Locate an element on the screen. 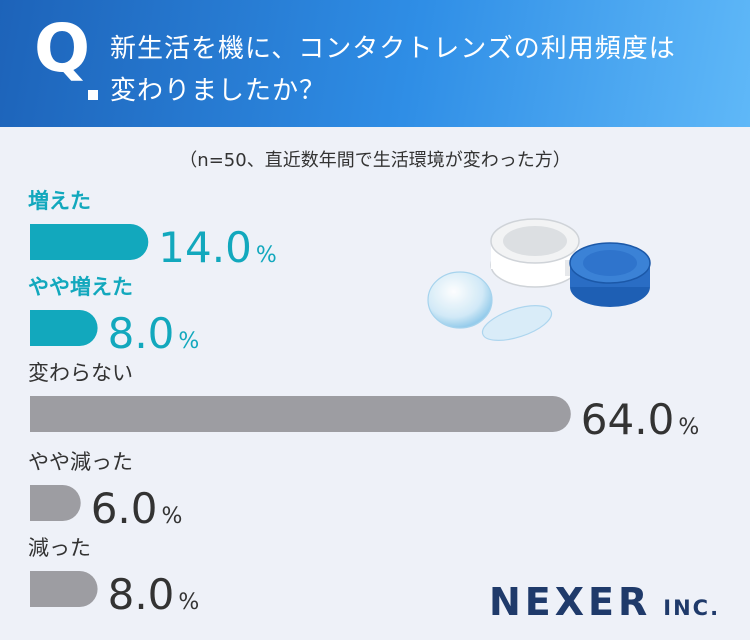 Image resolution: width=750 pixels, height=640 pixels. value-label: 64.0% is located at coordinates (640, 419).